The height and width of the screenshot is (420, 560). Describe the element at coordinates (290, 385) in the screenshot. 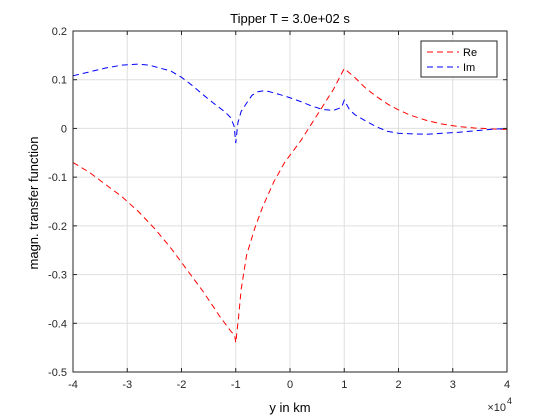

I see `x-tick-label: 0` at that location.